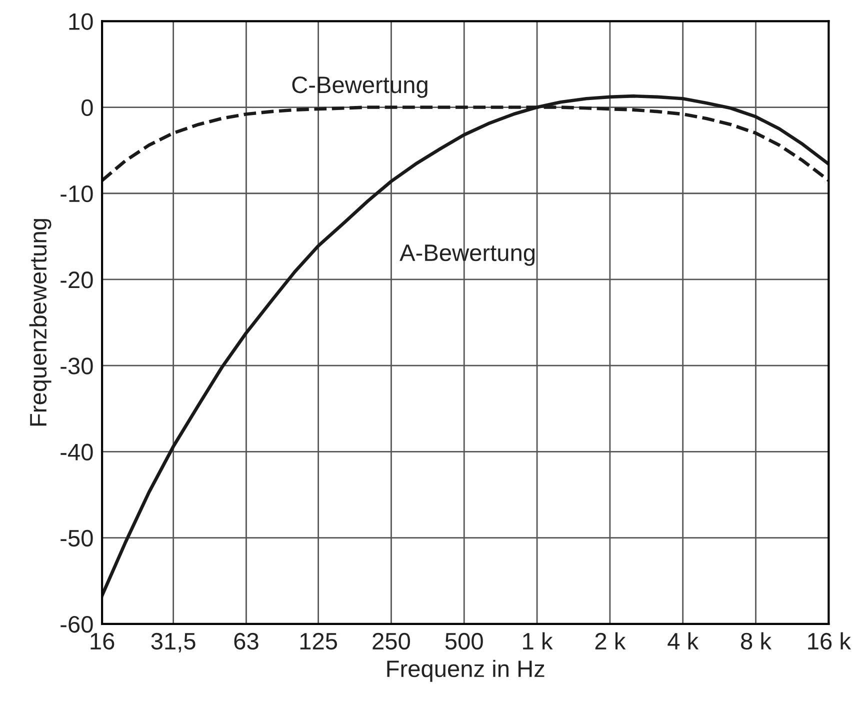  I want to click on x-tick-label: 500, so click(464, 641).